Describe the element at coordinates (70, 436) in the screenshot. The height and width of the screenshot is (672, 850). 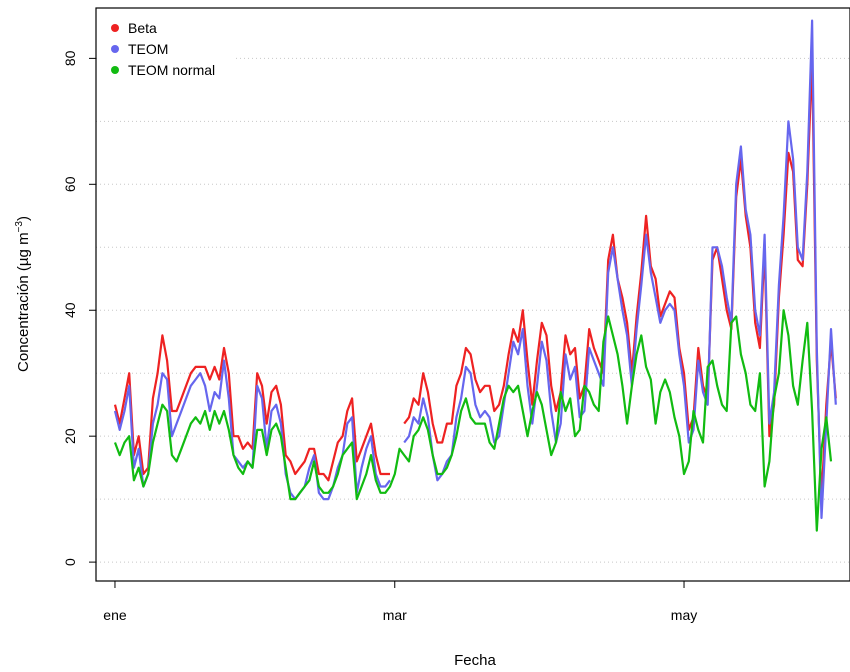
I see `y-tick-label: 20` at that location.